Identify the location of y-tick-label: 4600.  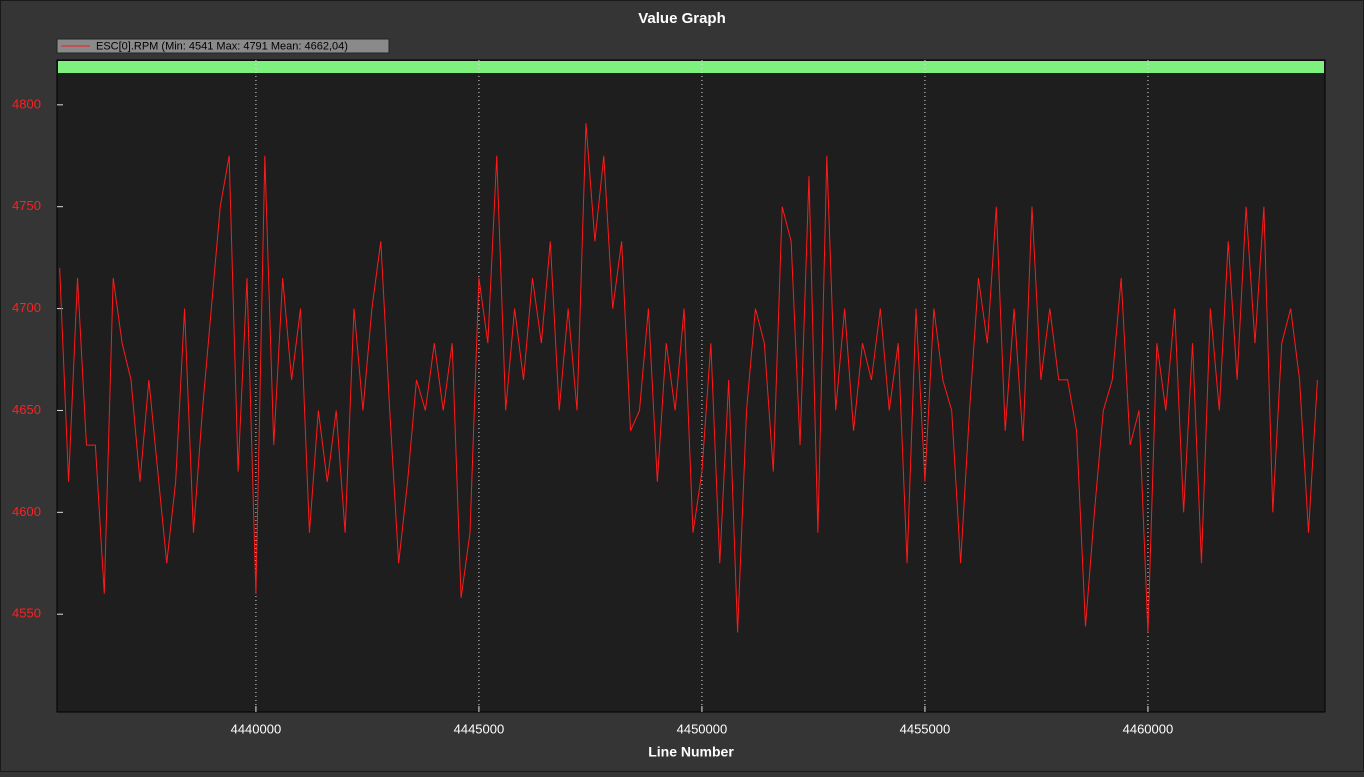
(26, 511).